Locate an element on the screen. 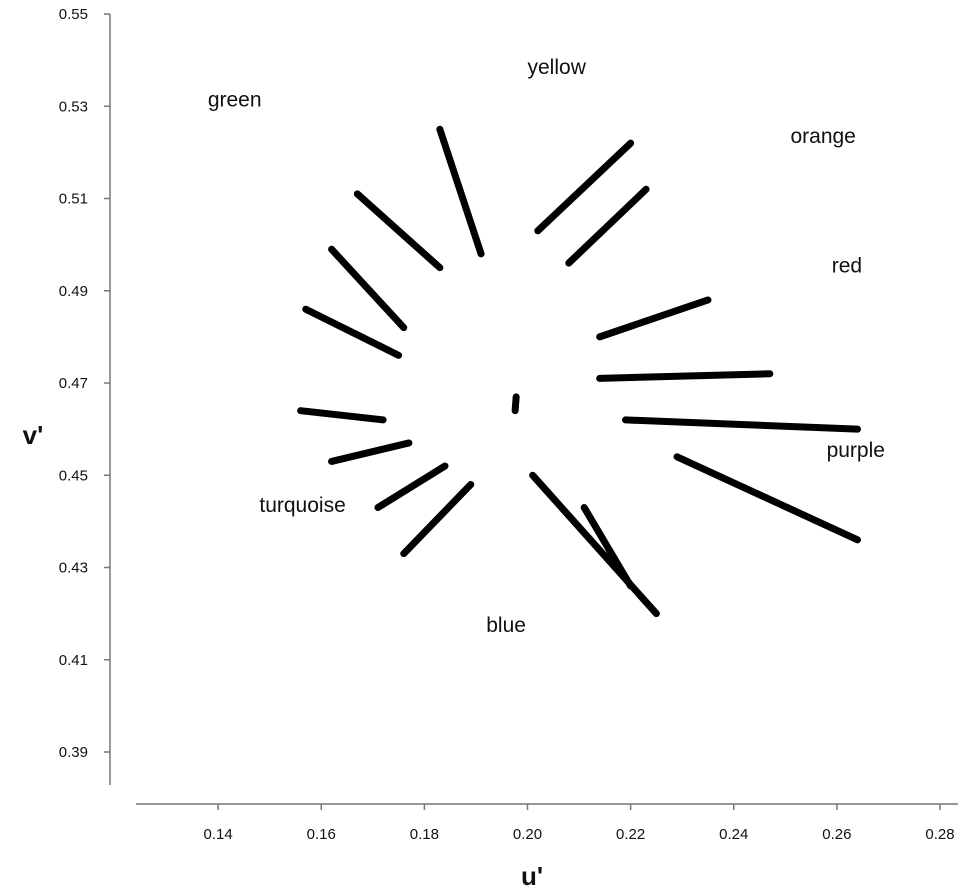 The image size is (970, 895). region-label-turquoise: turquoise is located at coordinates (302, 505).